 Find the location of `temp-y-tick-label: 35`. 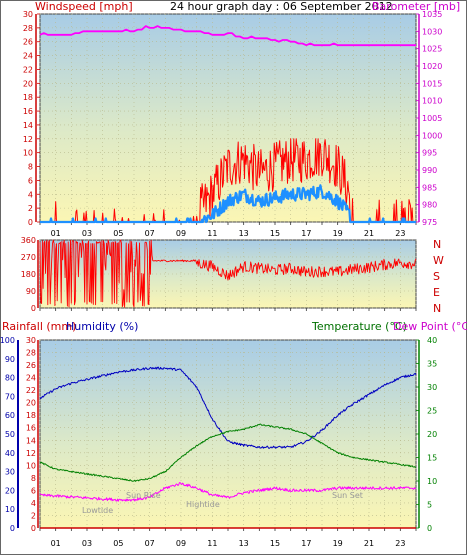

temp-y-tick-label: 35 is located at coordinates (432, 364).